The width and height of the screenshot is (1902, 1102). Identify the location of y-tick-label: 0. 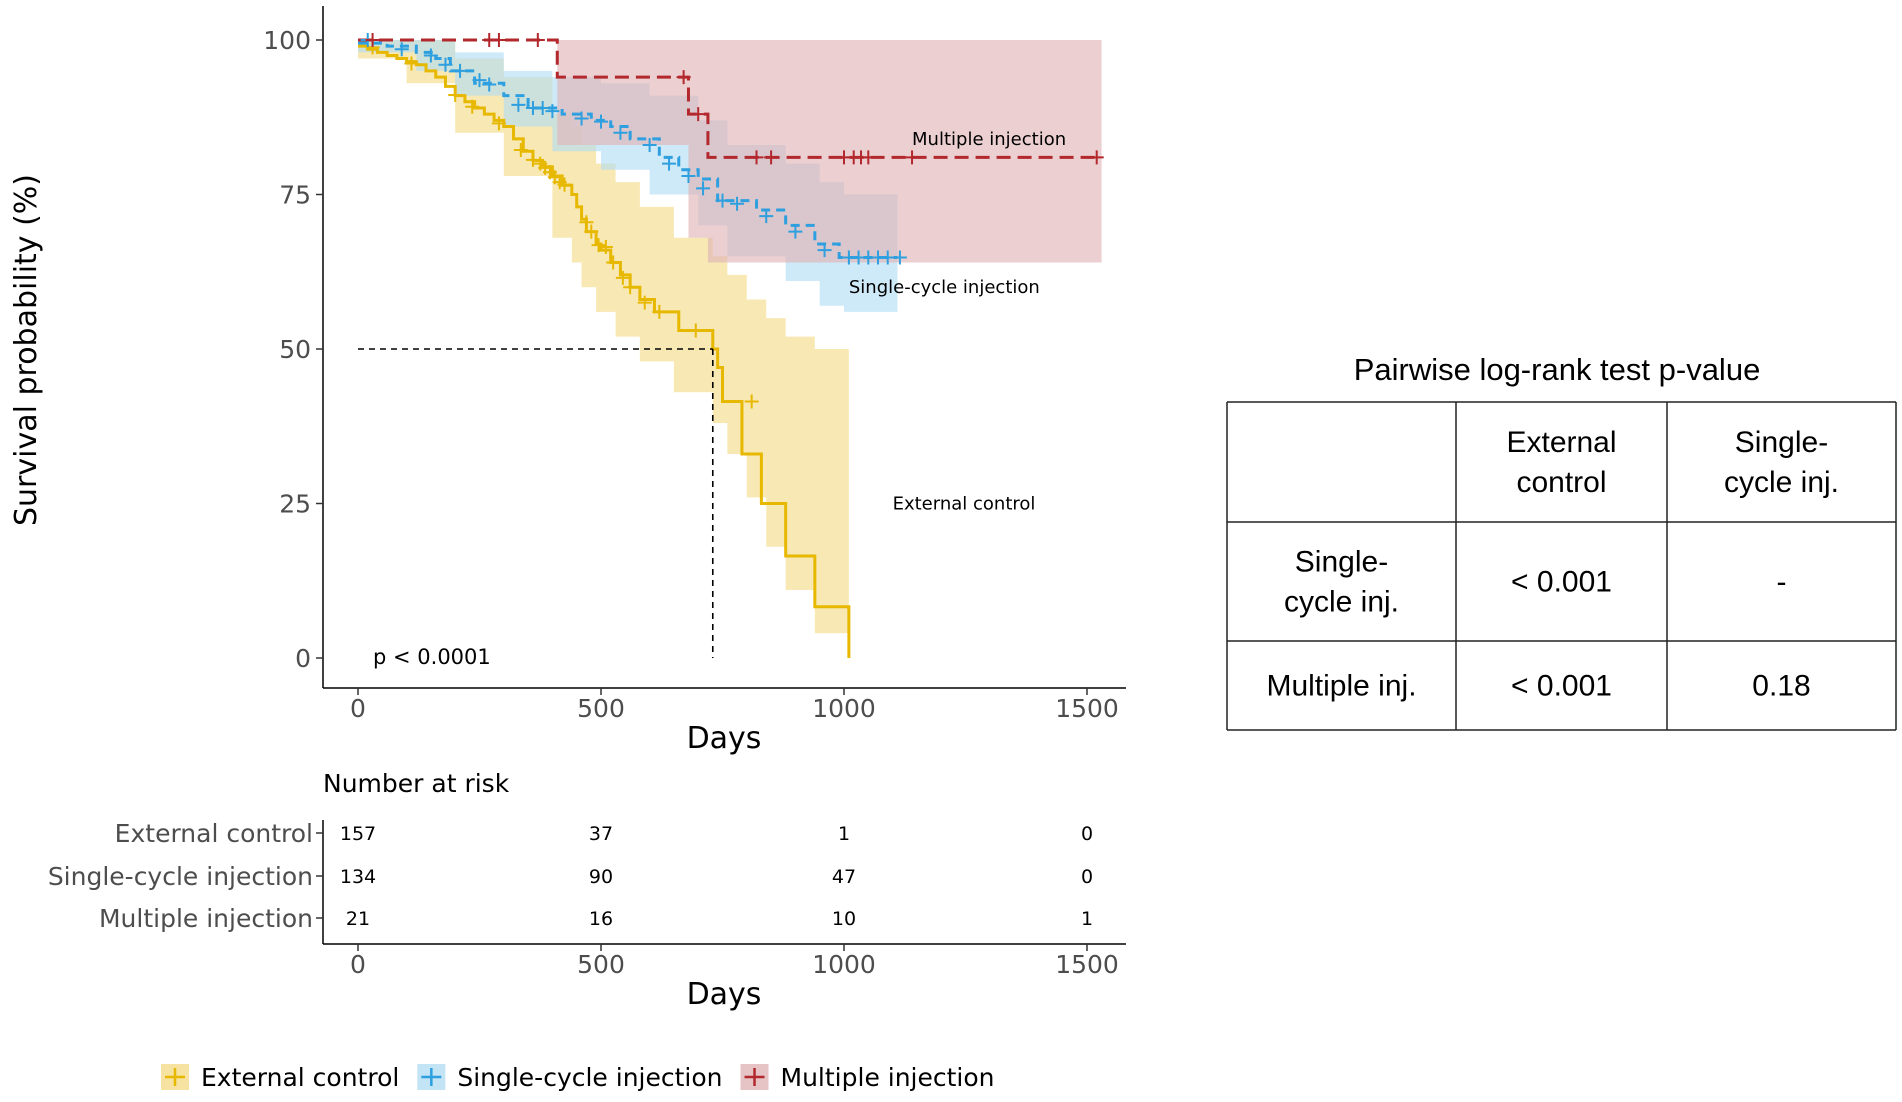
(303, 658).